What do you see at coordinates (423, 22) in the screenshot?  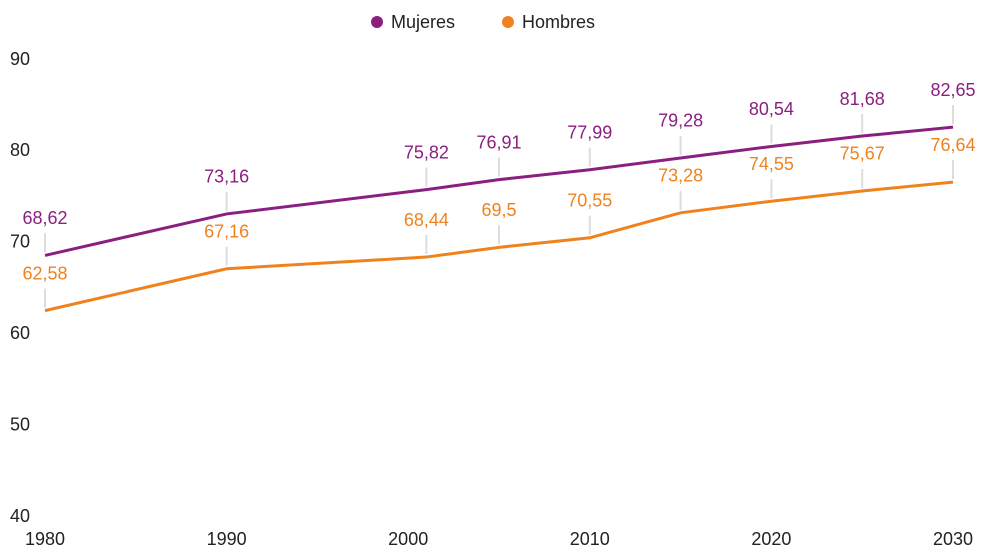 I see `legend-label: Mujeres` at bounding box center [423, 22].